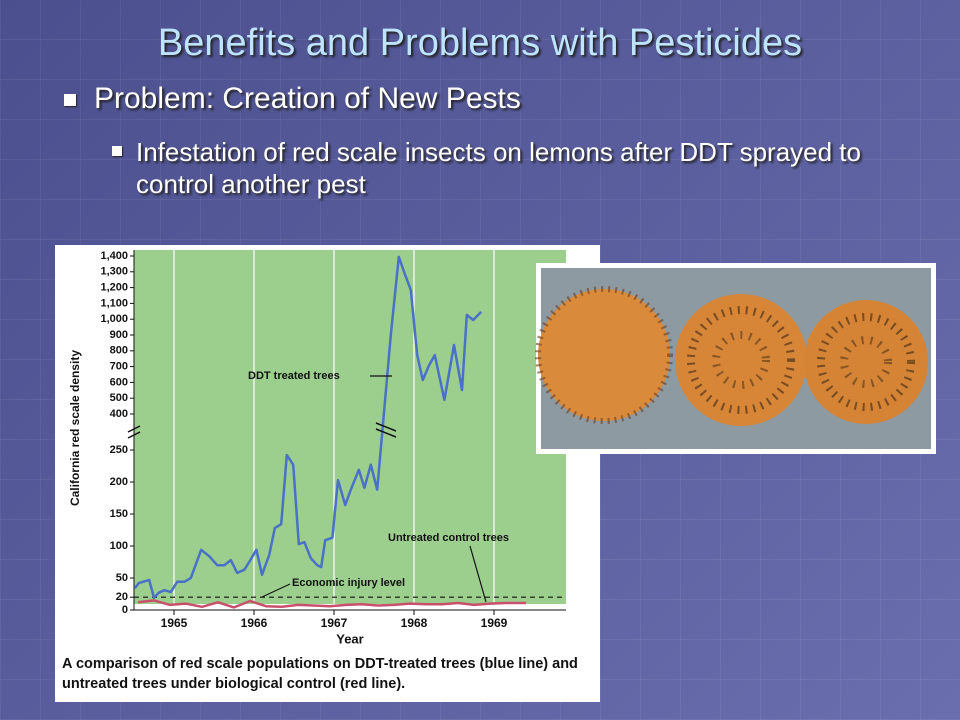  Describe the element at coordinates (119, 546) in the screenshot. I see `y-tick-label: 100` at that location.